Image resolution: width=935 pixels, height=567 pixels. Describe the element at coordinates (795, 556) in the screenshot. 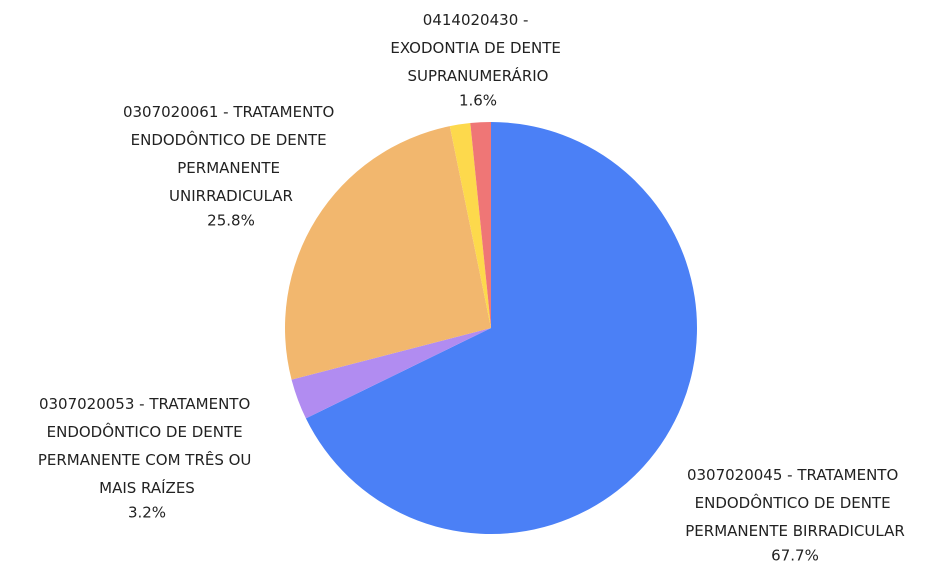

I see `slice-value-label: 67.7%` at that location.